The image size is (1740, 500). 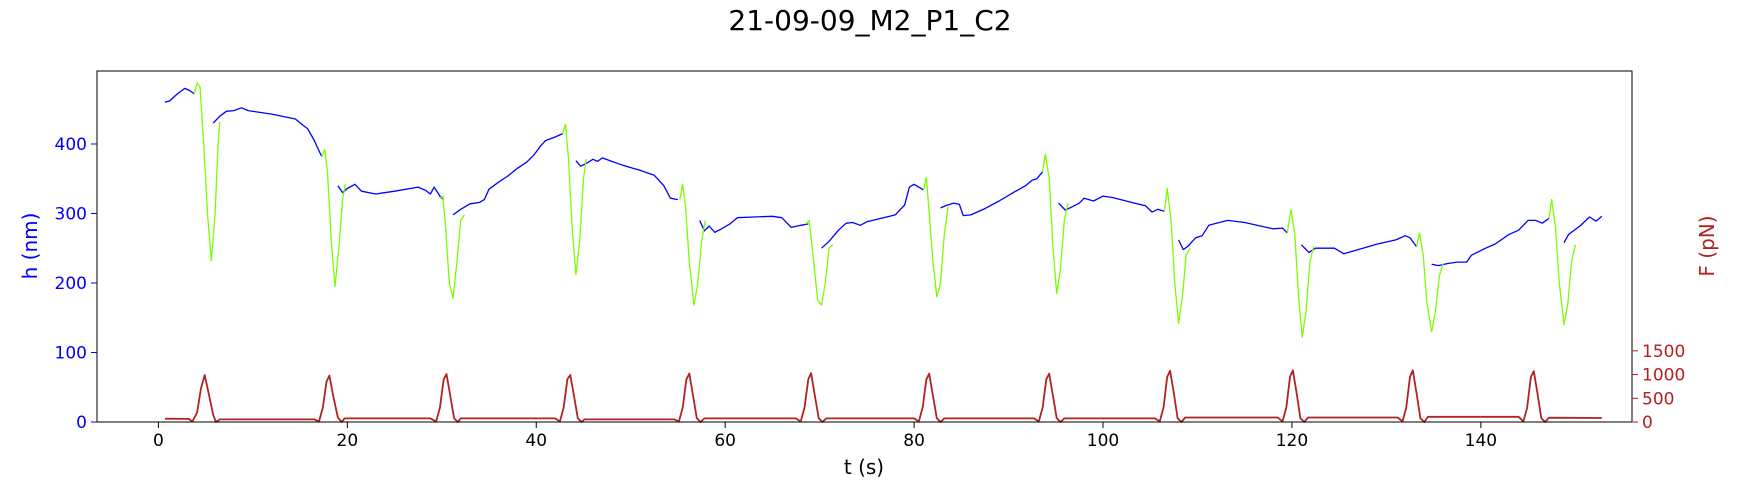 What do you see at coordinates (1658, 387) in the screenshot?
I see `y-axis-right: 0 500 1000 1500` at bounding box center [1658, 387].